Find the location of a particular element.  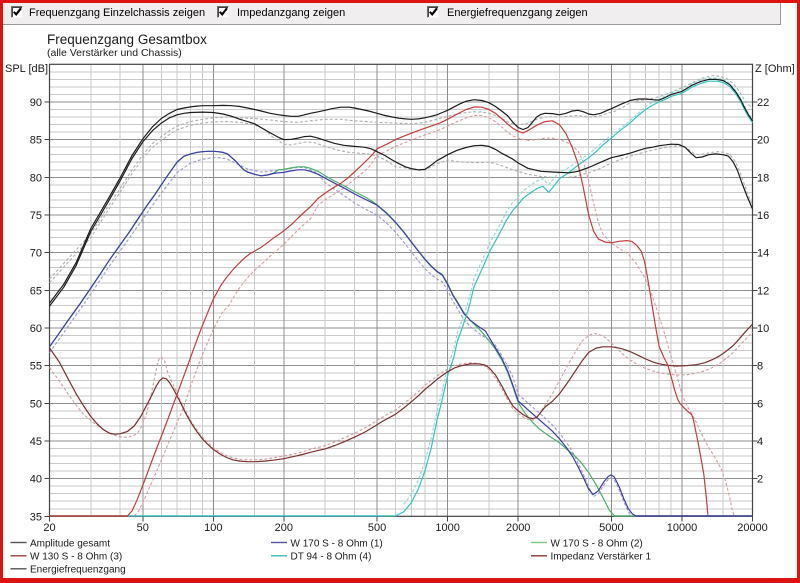

svg-text: 80 is located at coordinates (36, 178).